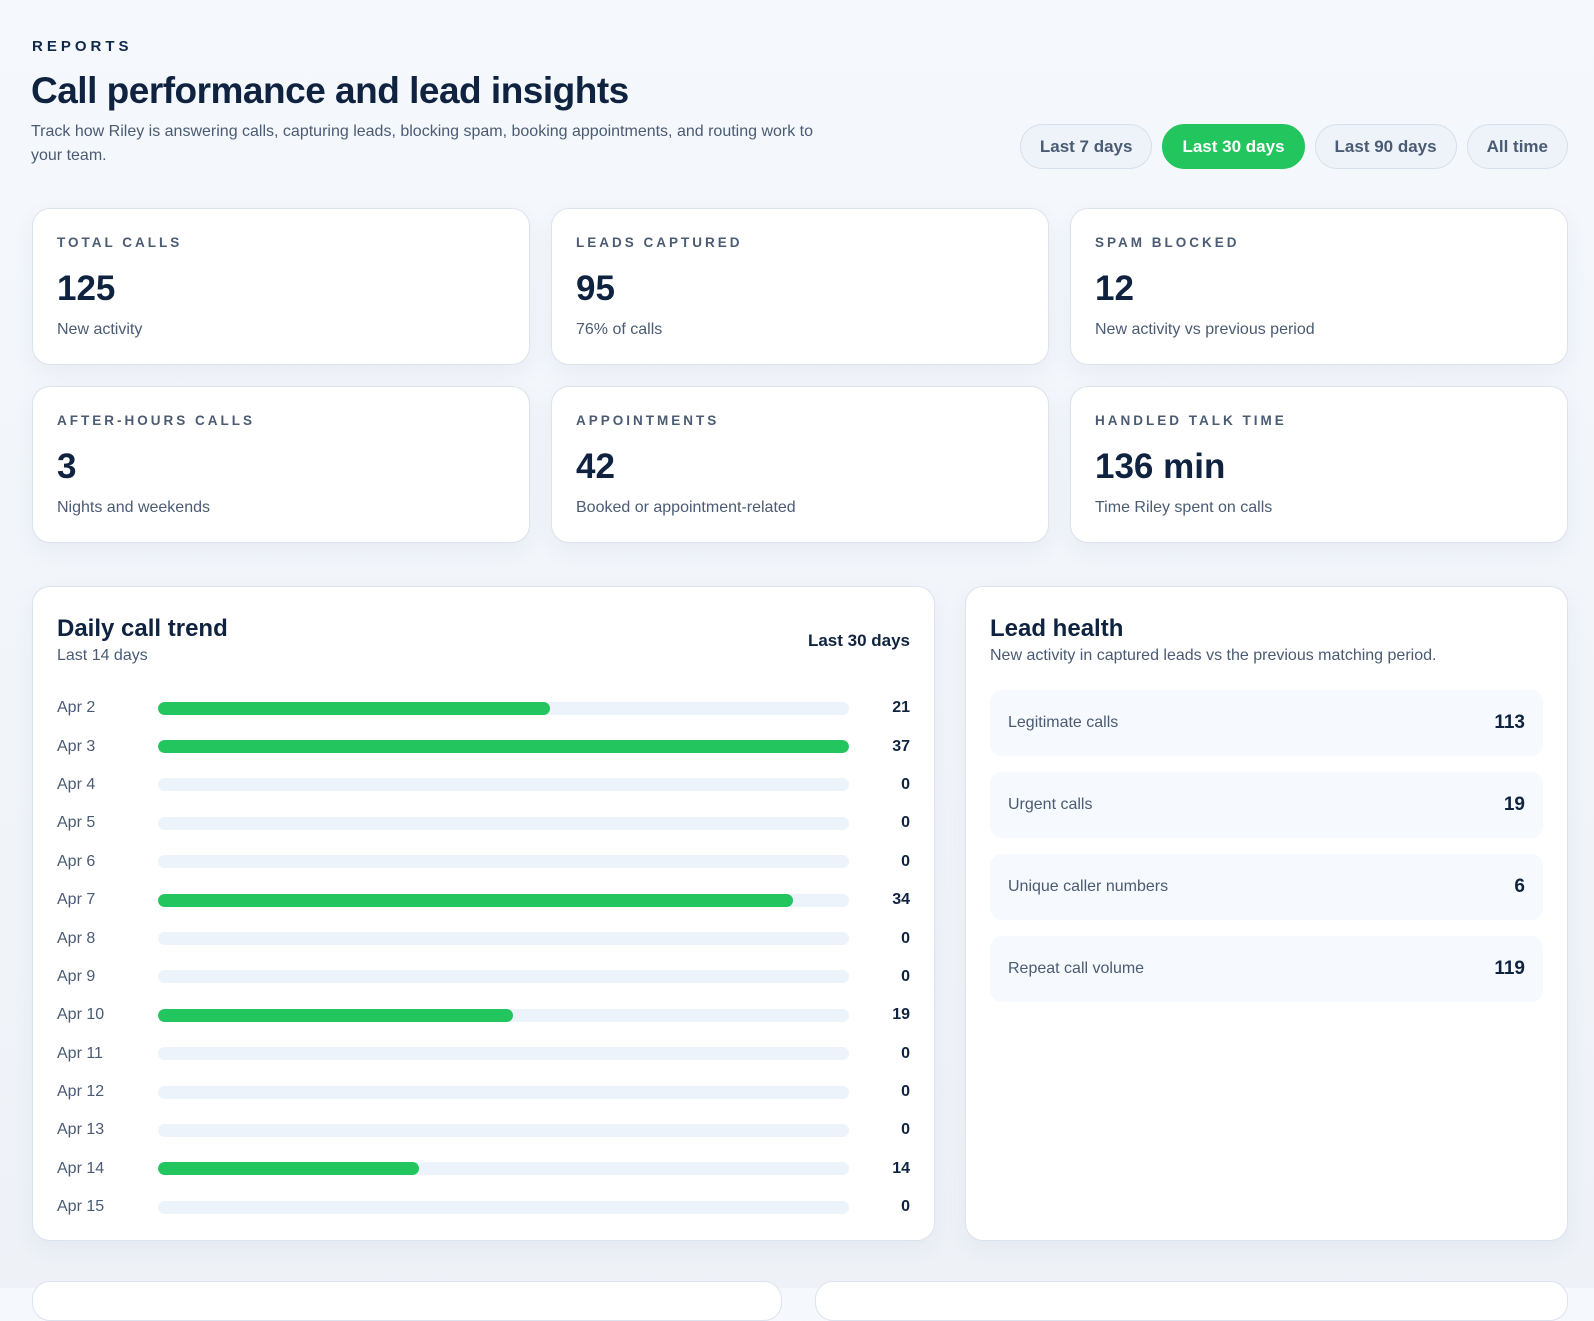 The width and height of the screenshot is (1594, 1321). What do you see at coordinates (281, 464) in the screenshot?
I see `stat-card-after-hours-calls: AFTER-HOURS CALLS 3 Nights and weekends` at bounding box center [281, 464].